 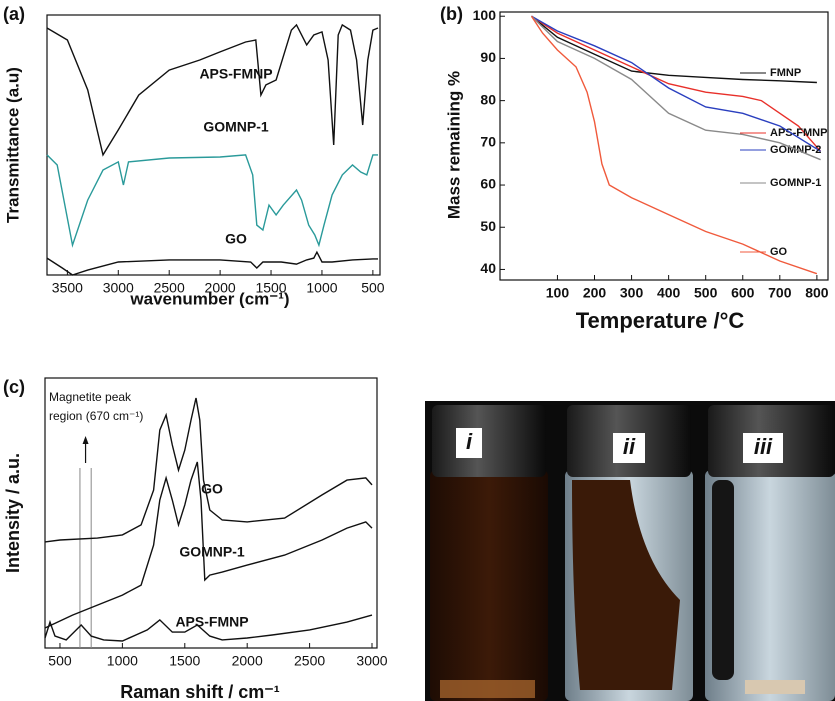 What do you see at coordinates (488, 184) in the screenshot?
I see `y-tick-label: 60` at bounding box center [488, 184].